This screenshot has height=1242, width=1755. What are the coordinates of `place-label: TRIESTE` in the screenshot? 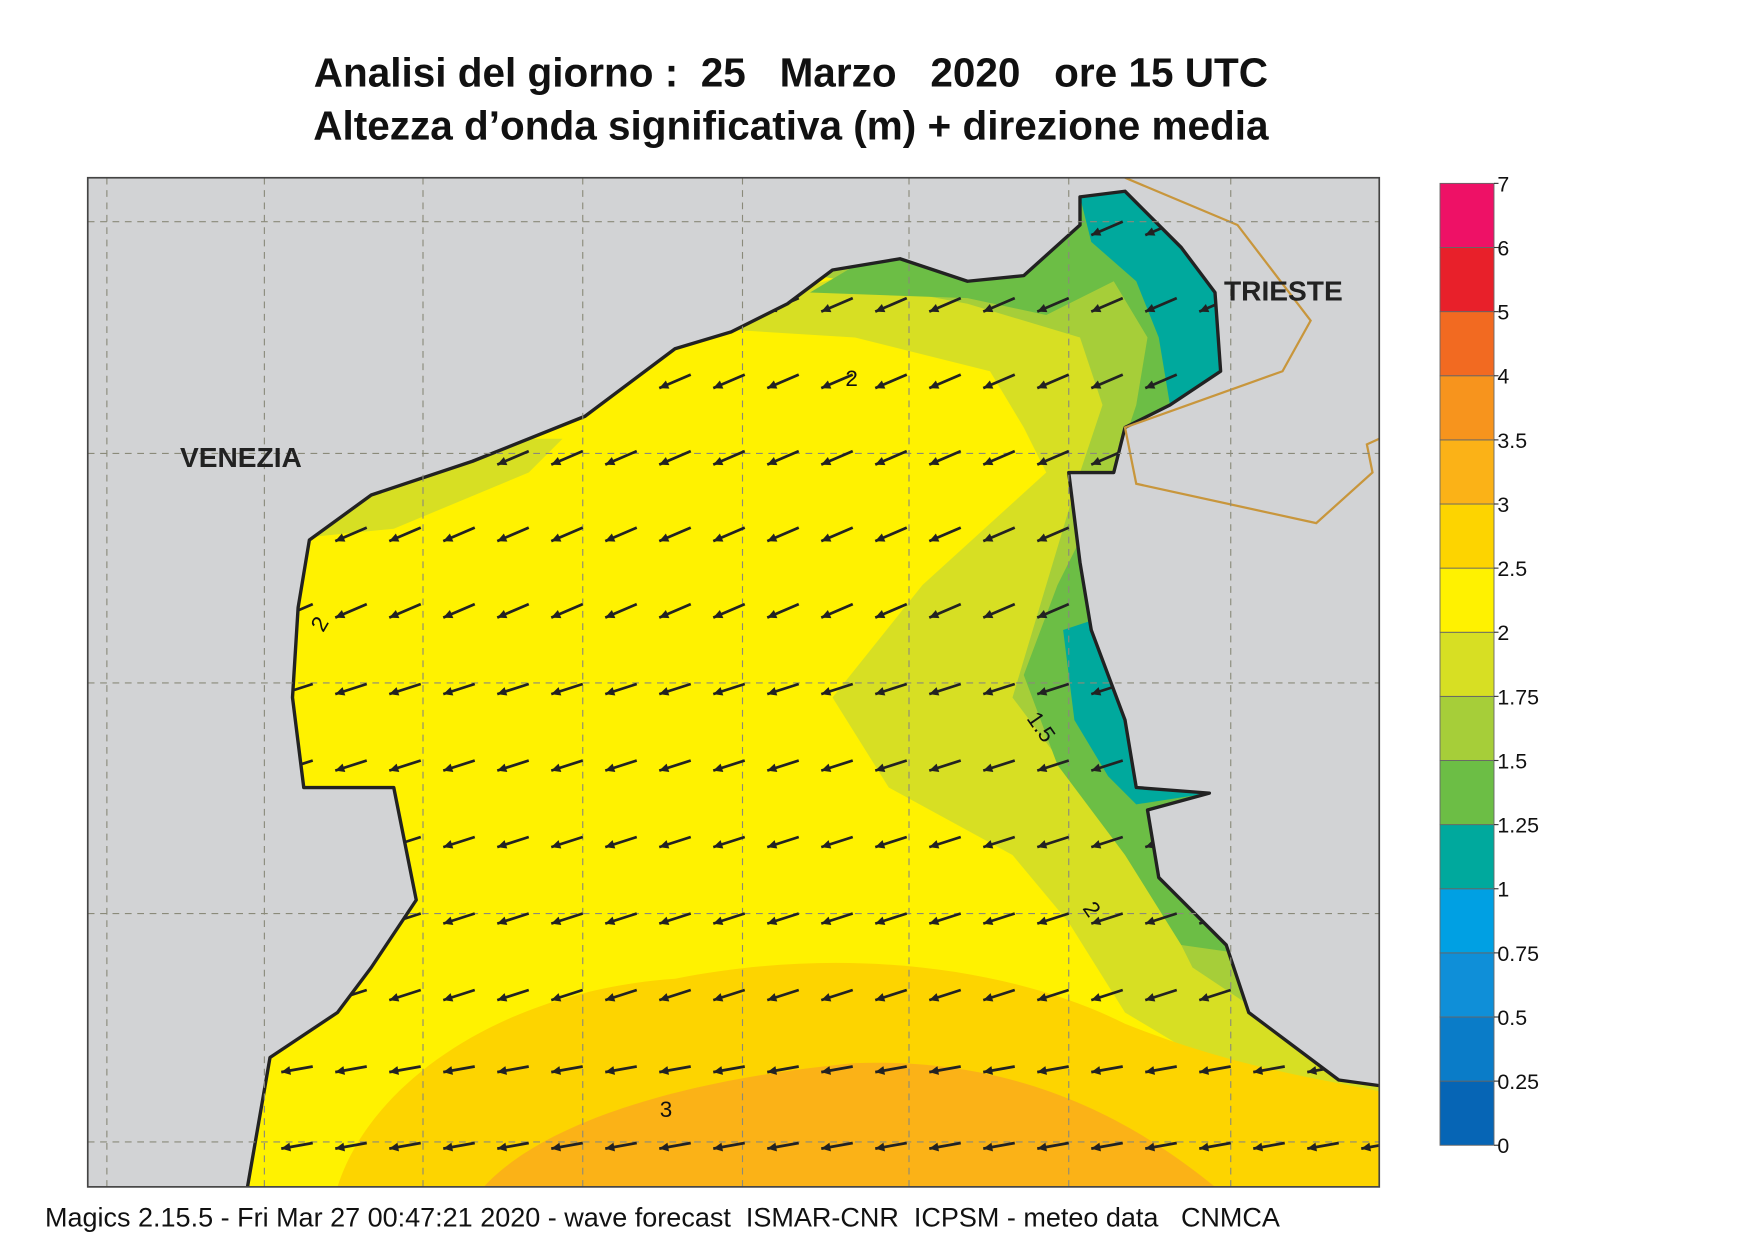 It's located at (1283, 290).